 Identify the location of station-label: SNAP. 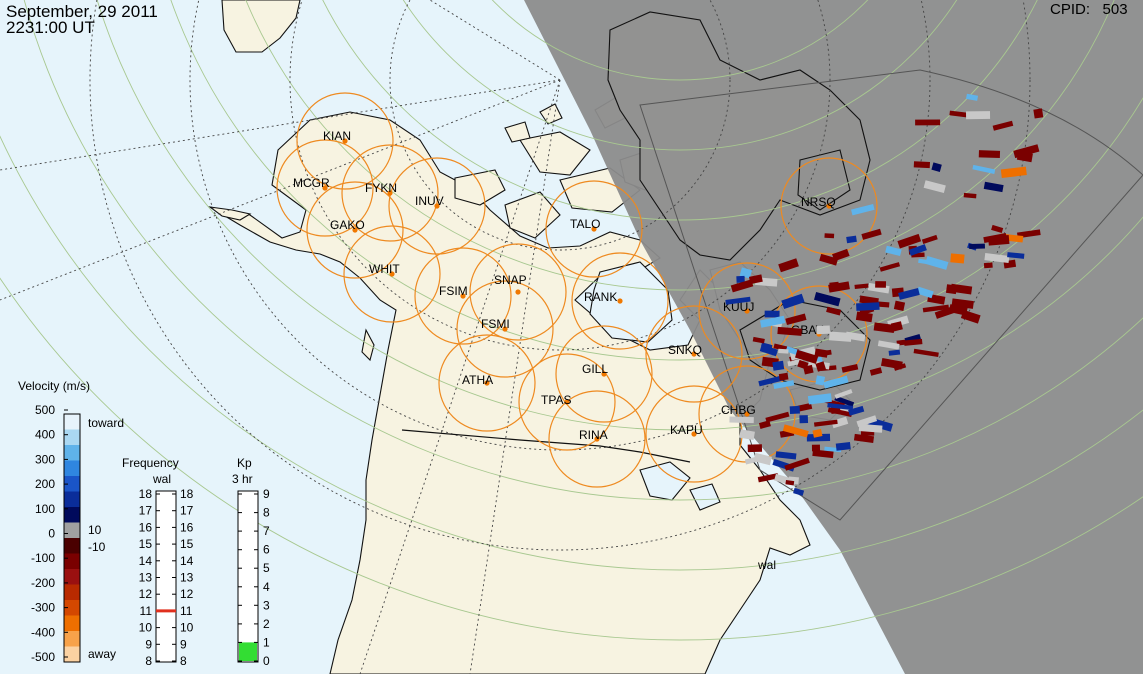
(510, 280).